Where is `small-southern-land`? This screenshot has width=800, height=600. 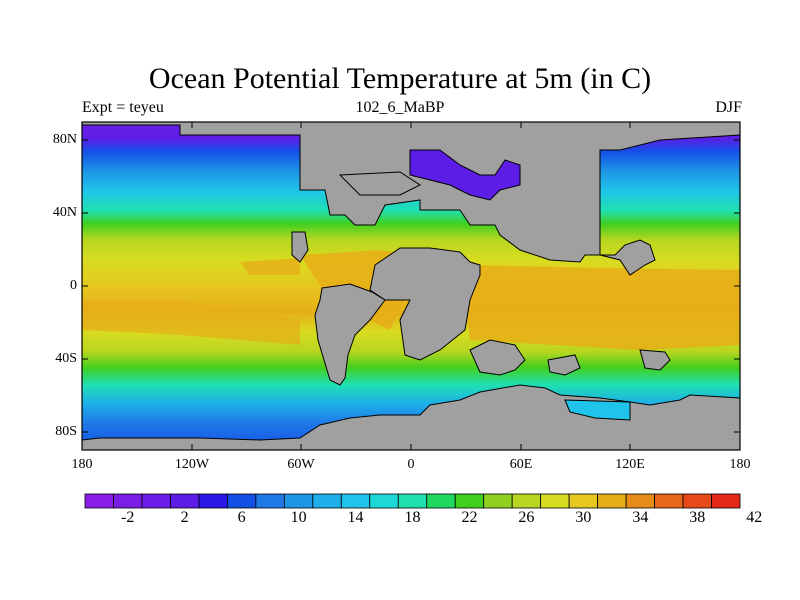
small-southern-land is located at coordinates (564, 365).